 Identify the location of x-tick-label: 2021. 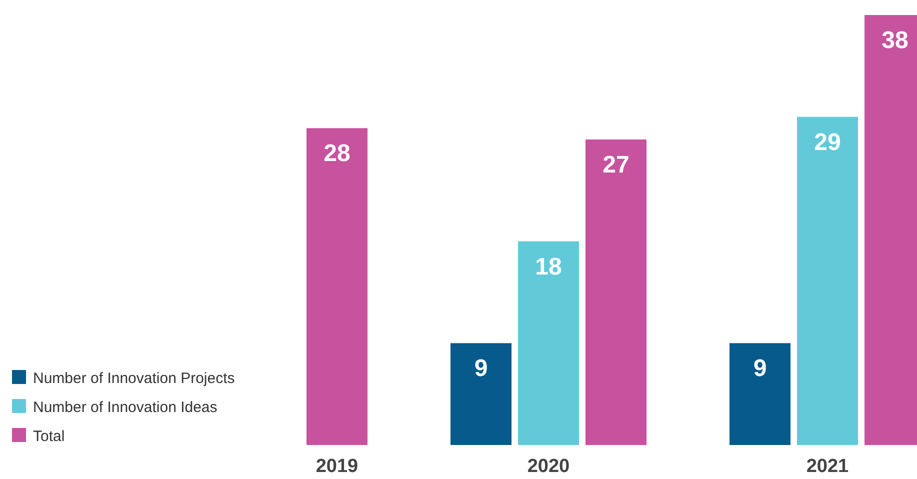
(828, 466).